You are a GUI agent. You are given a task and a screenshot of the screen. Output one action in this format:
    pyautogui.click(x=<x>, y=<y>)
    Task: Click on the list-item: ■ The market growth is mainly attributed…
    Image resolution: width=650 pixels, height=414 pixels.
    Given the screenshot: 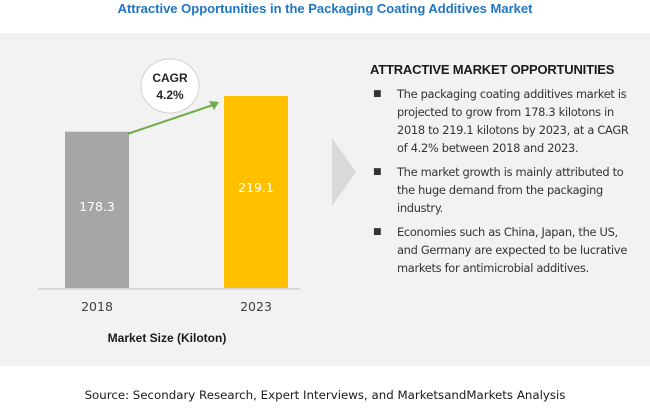 What is the action you would take?
    pyautogui.click(x=505, y=190)
    